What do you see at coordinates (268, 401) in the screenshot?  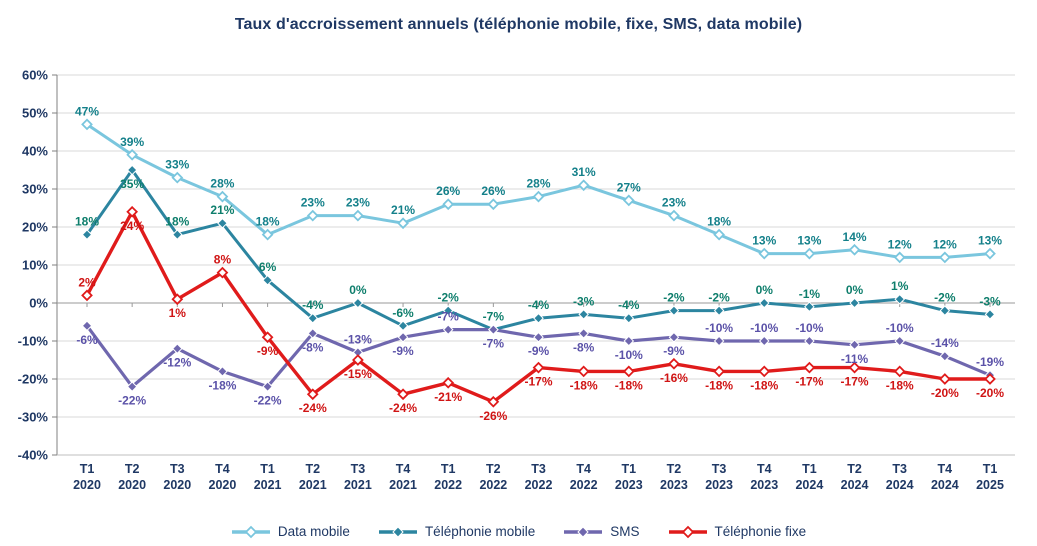 I see `data-label-sms: -22%` at bounding box center [268, 401].